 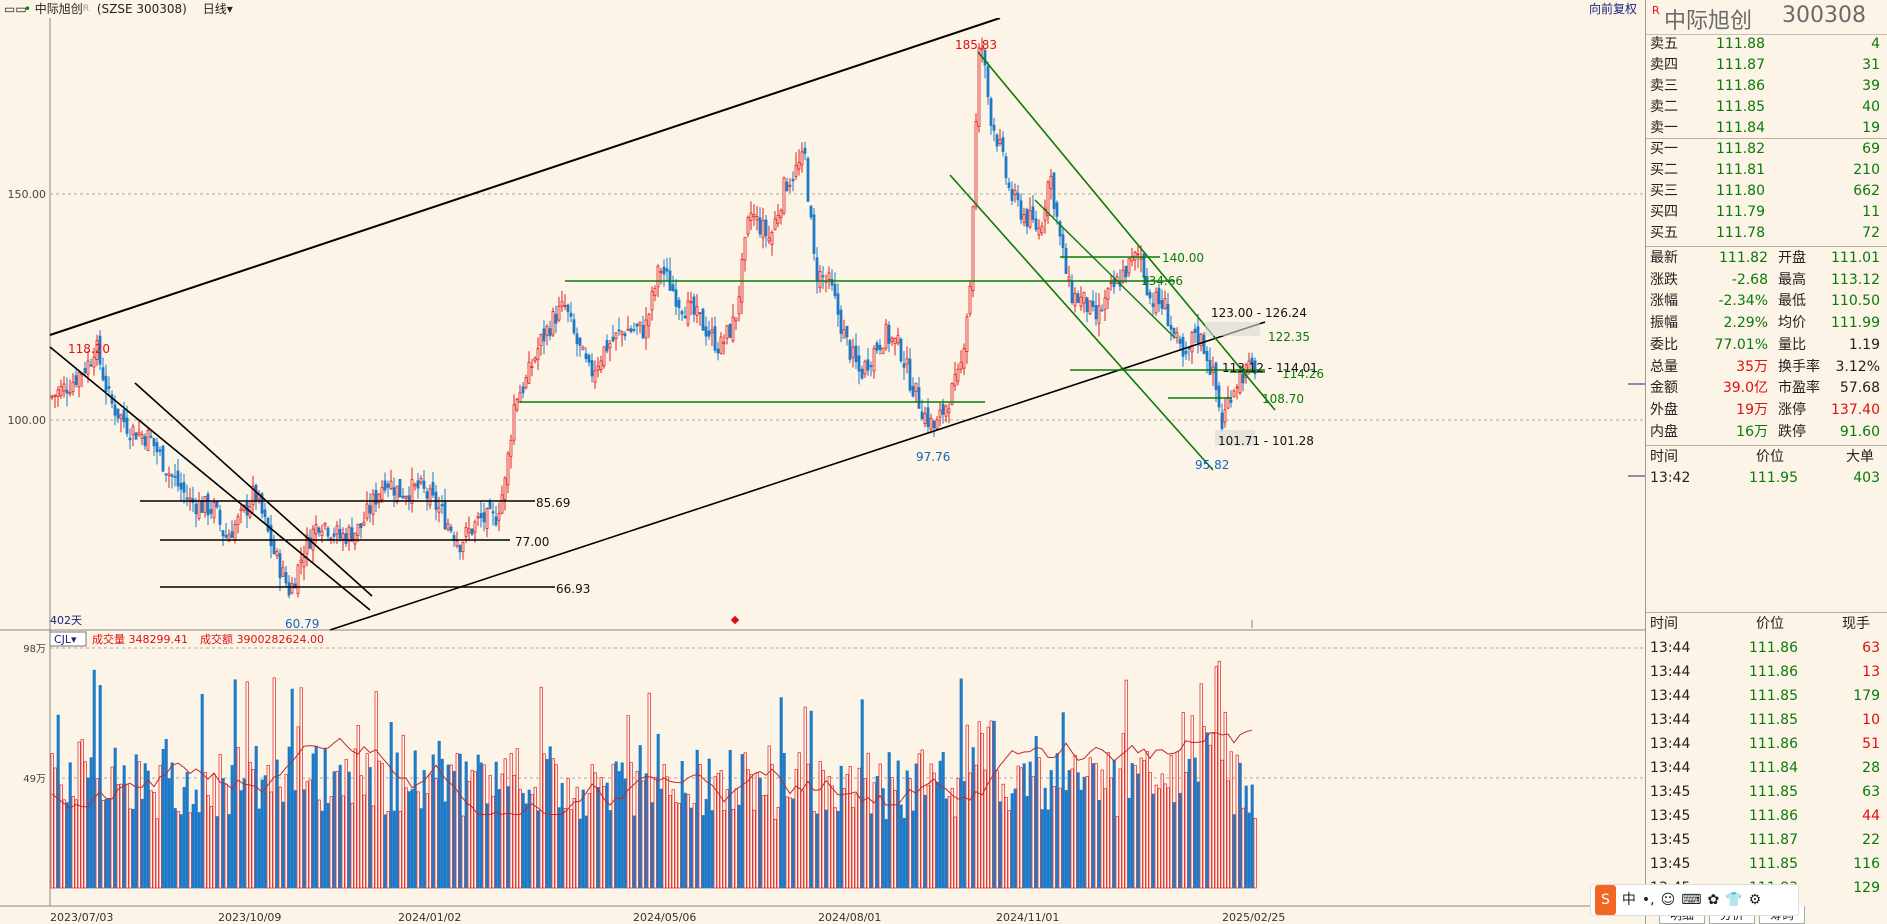 I want to click on period-select: 日线▾, so click(x=217, y=9).